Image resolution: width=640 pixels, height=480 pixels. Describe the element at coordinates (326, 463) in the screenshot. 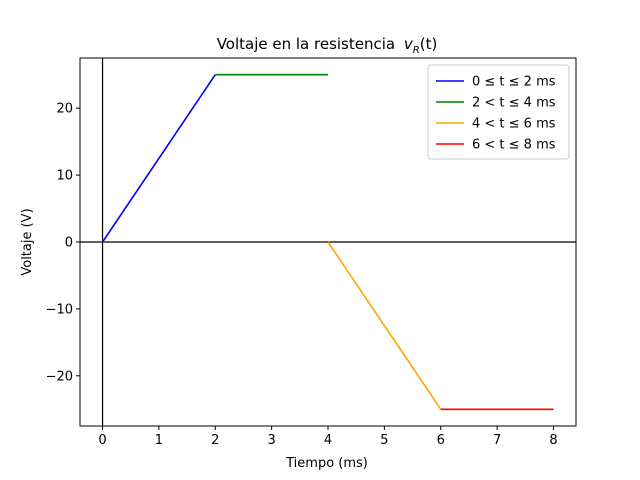

I see `x-axis-label: Tiempo (ms)` at that location.